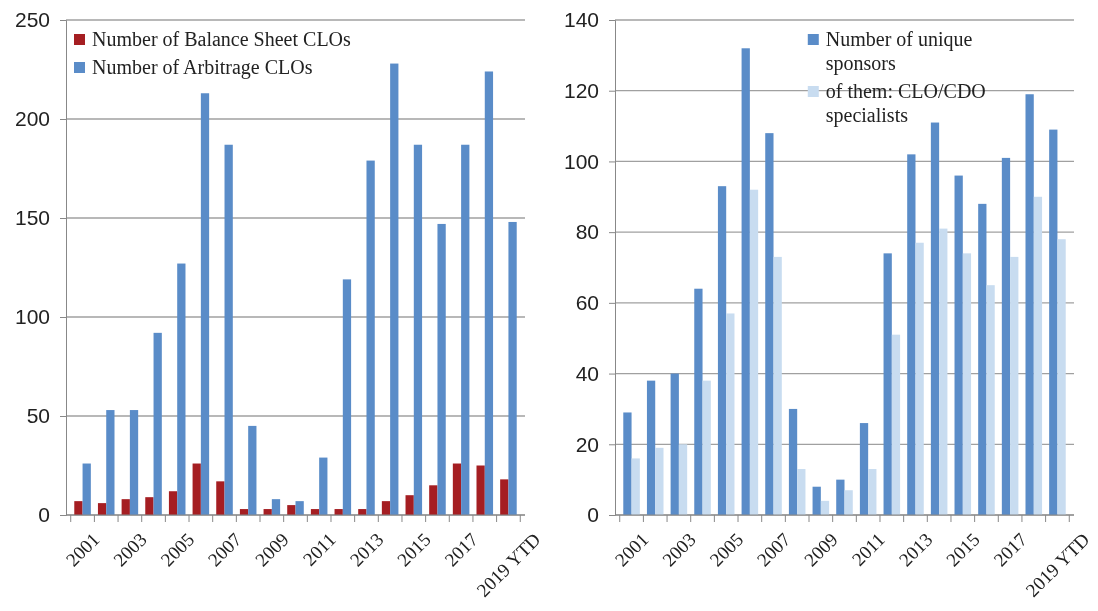 This screenshot has height=611, width=1098. I want to click on y-tick-label: 150, so click(32, 218).